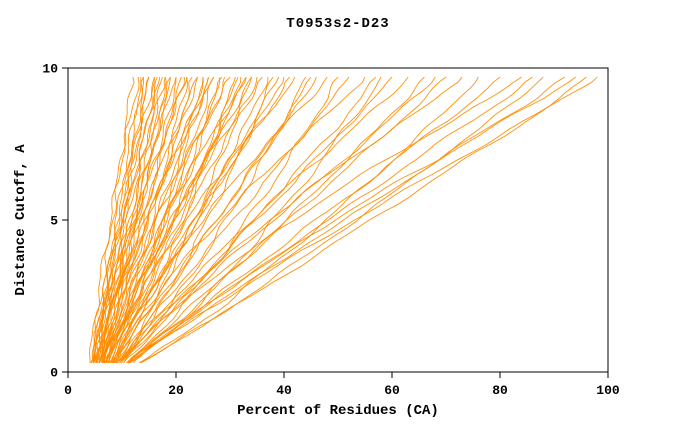 The width and height of the screenshot is (680, 440). I want to click on y-axis-label: Distance Cutoff, A, so click(21, 220).